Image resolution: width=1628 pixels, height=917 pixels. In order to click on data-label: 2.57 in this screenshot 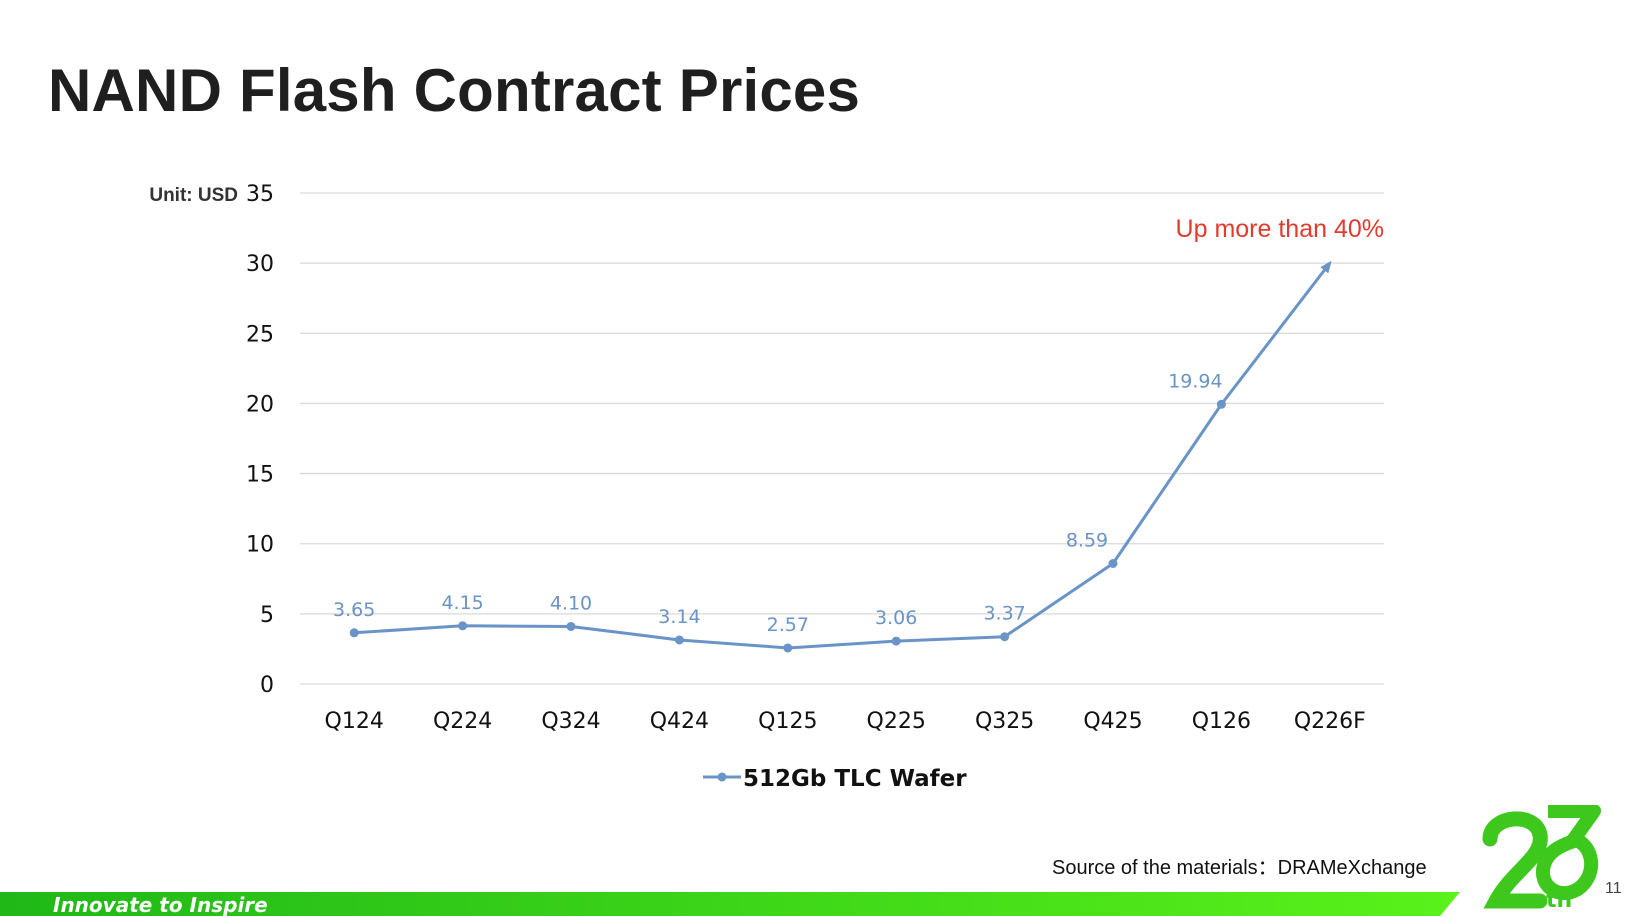, I will do `click(788, 625)`.